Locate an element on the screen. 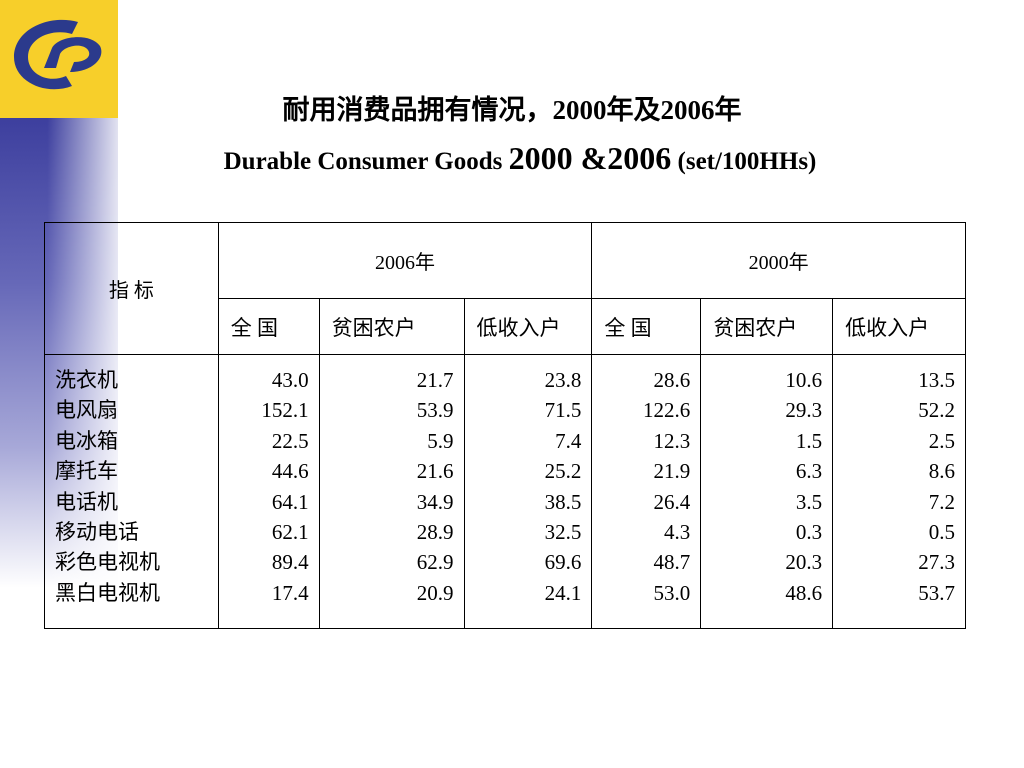  table-cell: 48.7 is located at coordinates (672, 562).